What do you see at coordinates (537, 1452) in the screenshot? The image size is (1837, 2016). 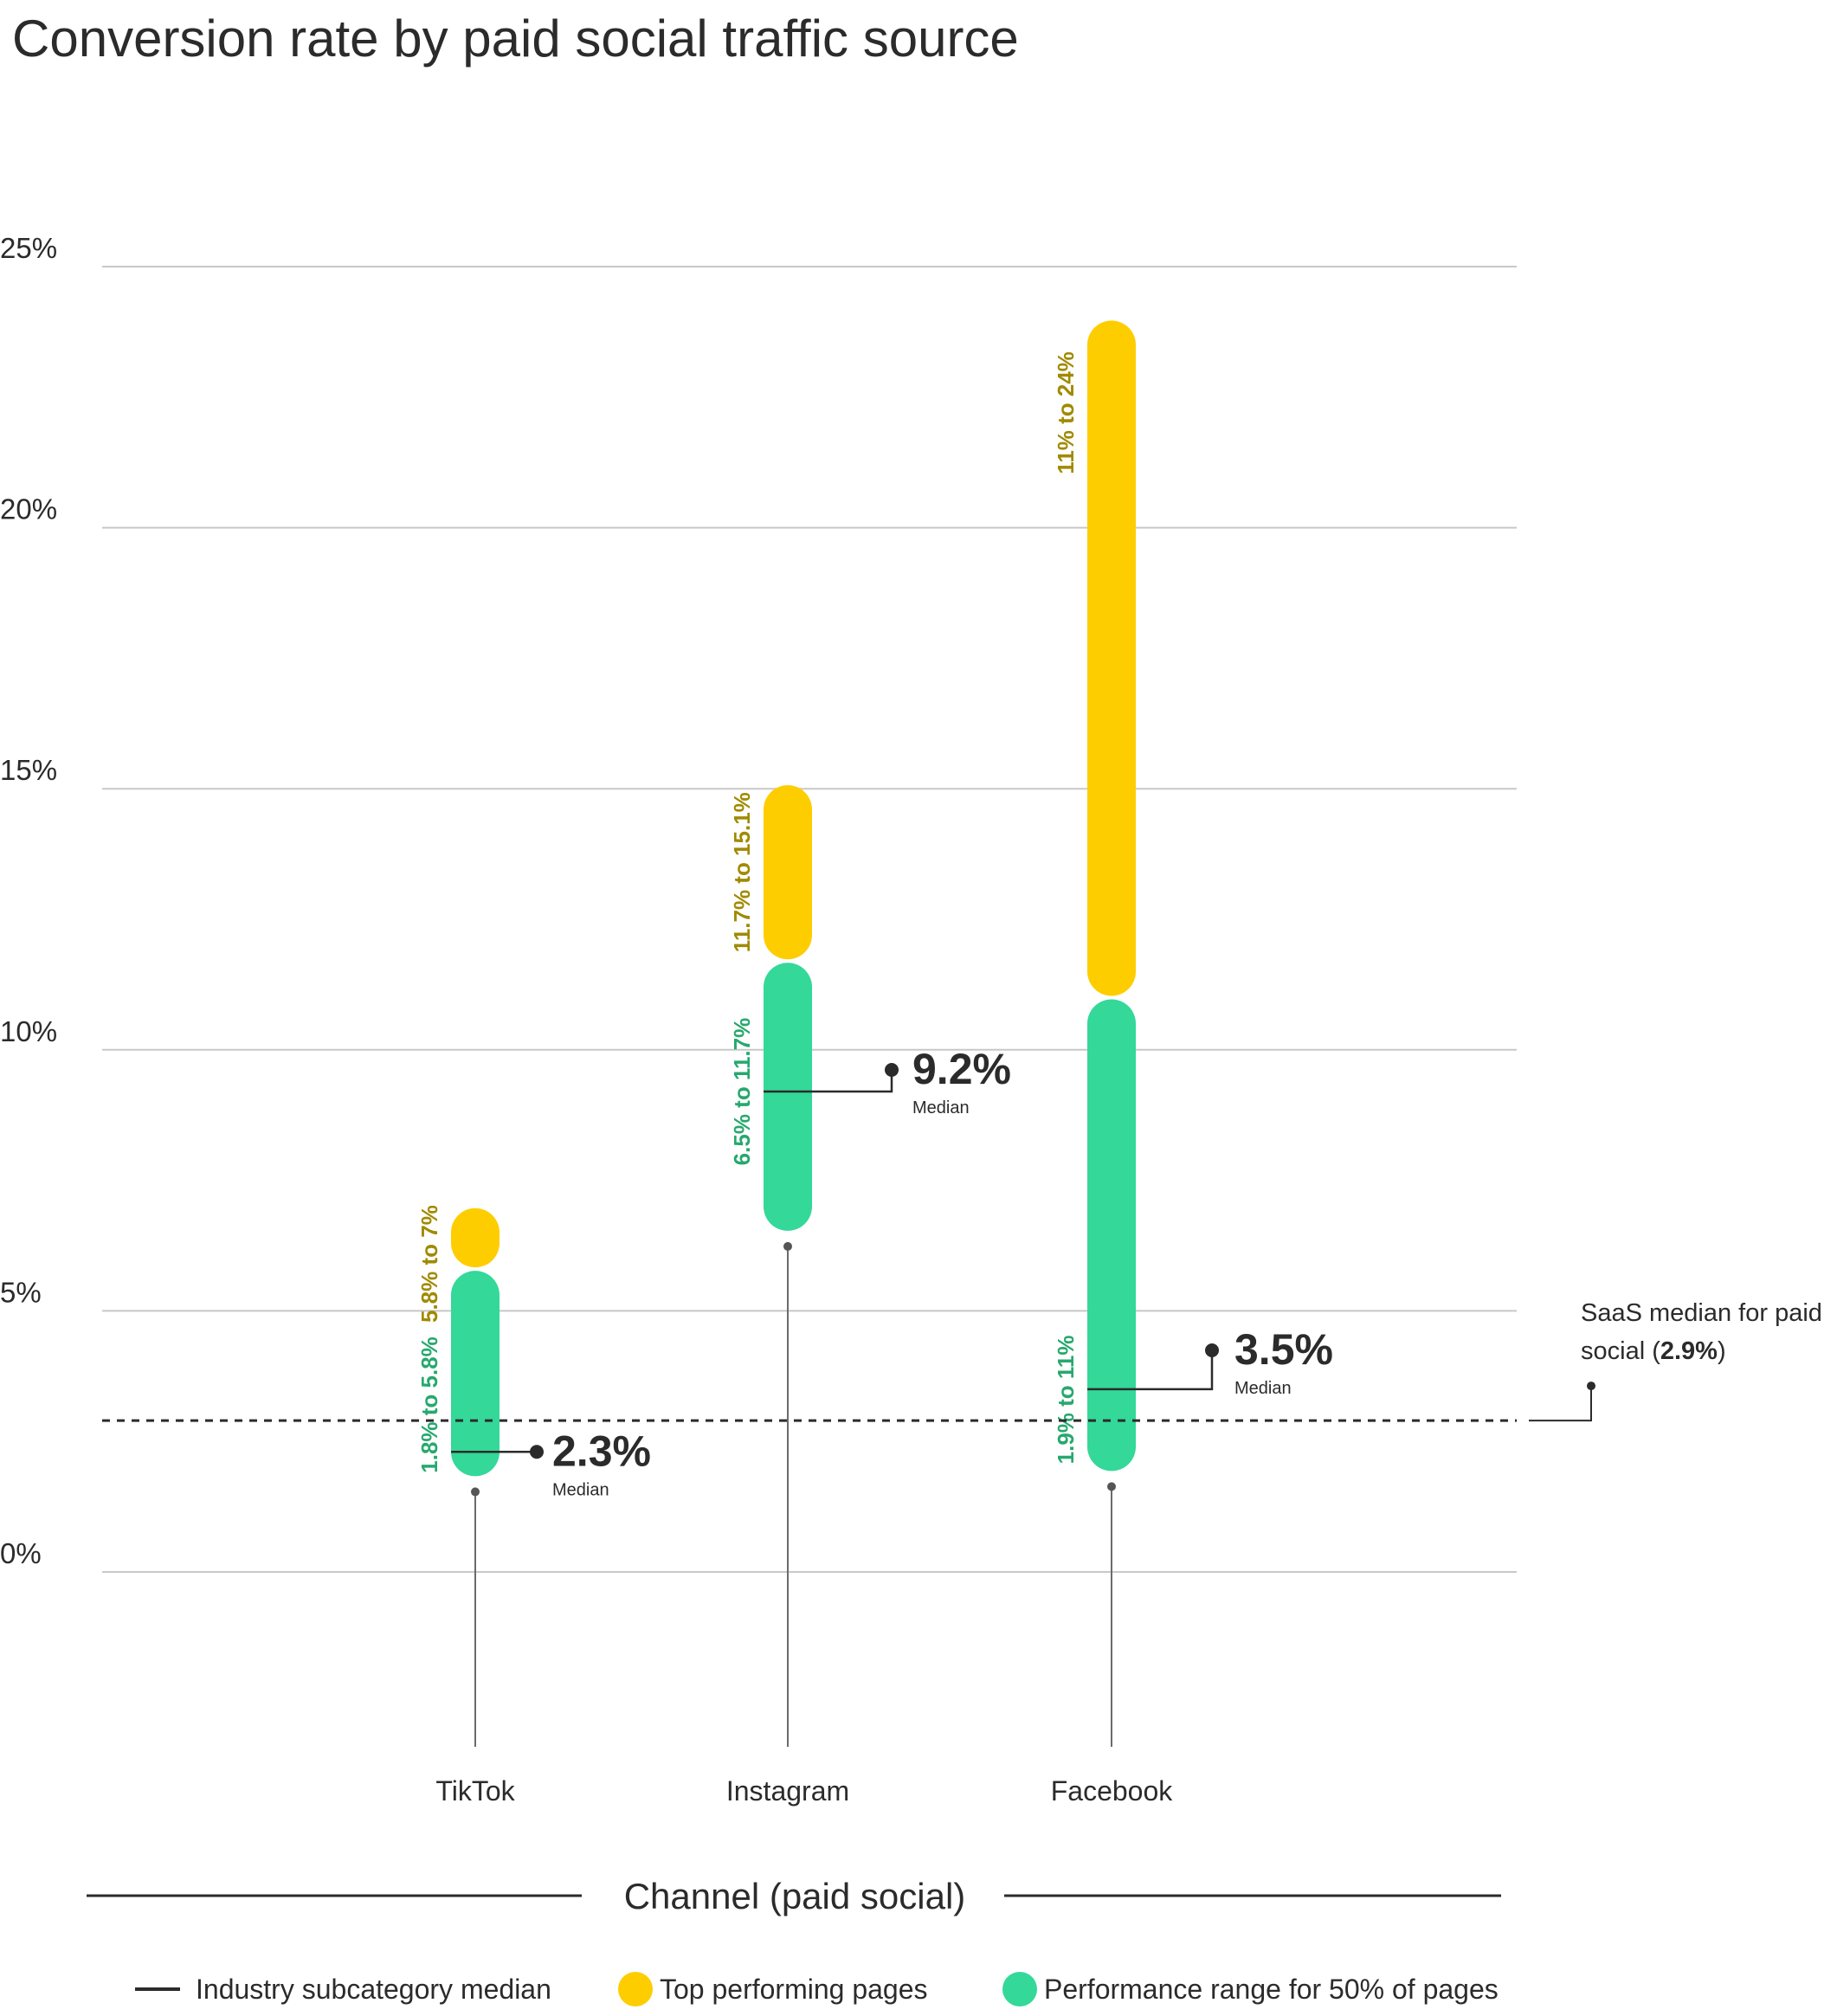 I see `median-dot-tiktok` at bounding box center [537, 1452].